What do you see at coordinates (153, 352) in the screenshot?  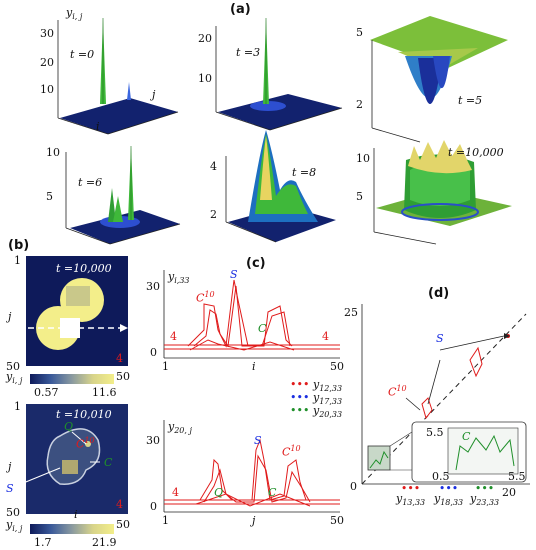 I see `ytick-c-top-0: 0` at bounding box center [153, 352].